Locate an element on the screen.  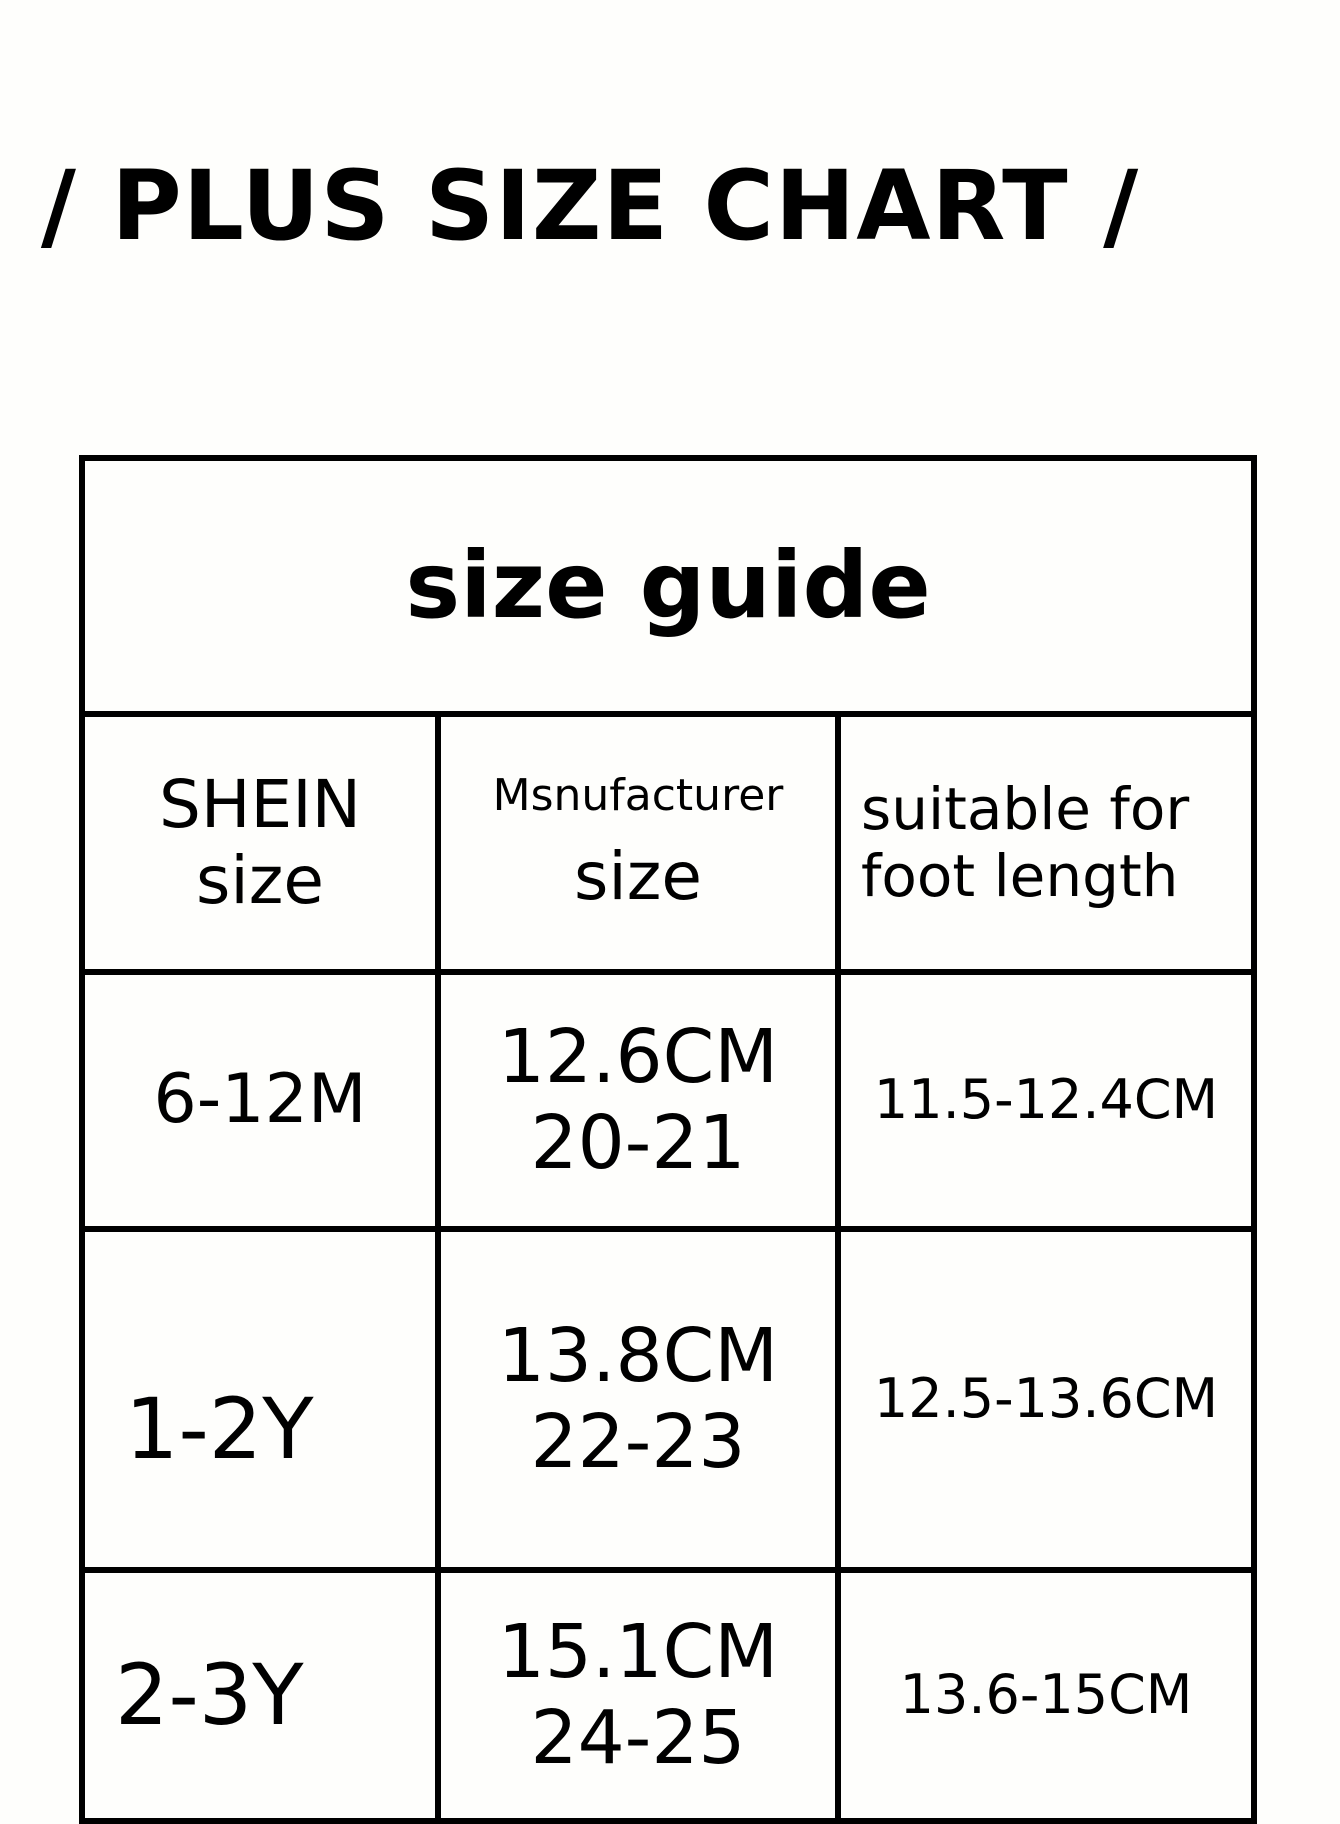
shein-size-cell: 2-3Y is located at coordinates (260, 1695).